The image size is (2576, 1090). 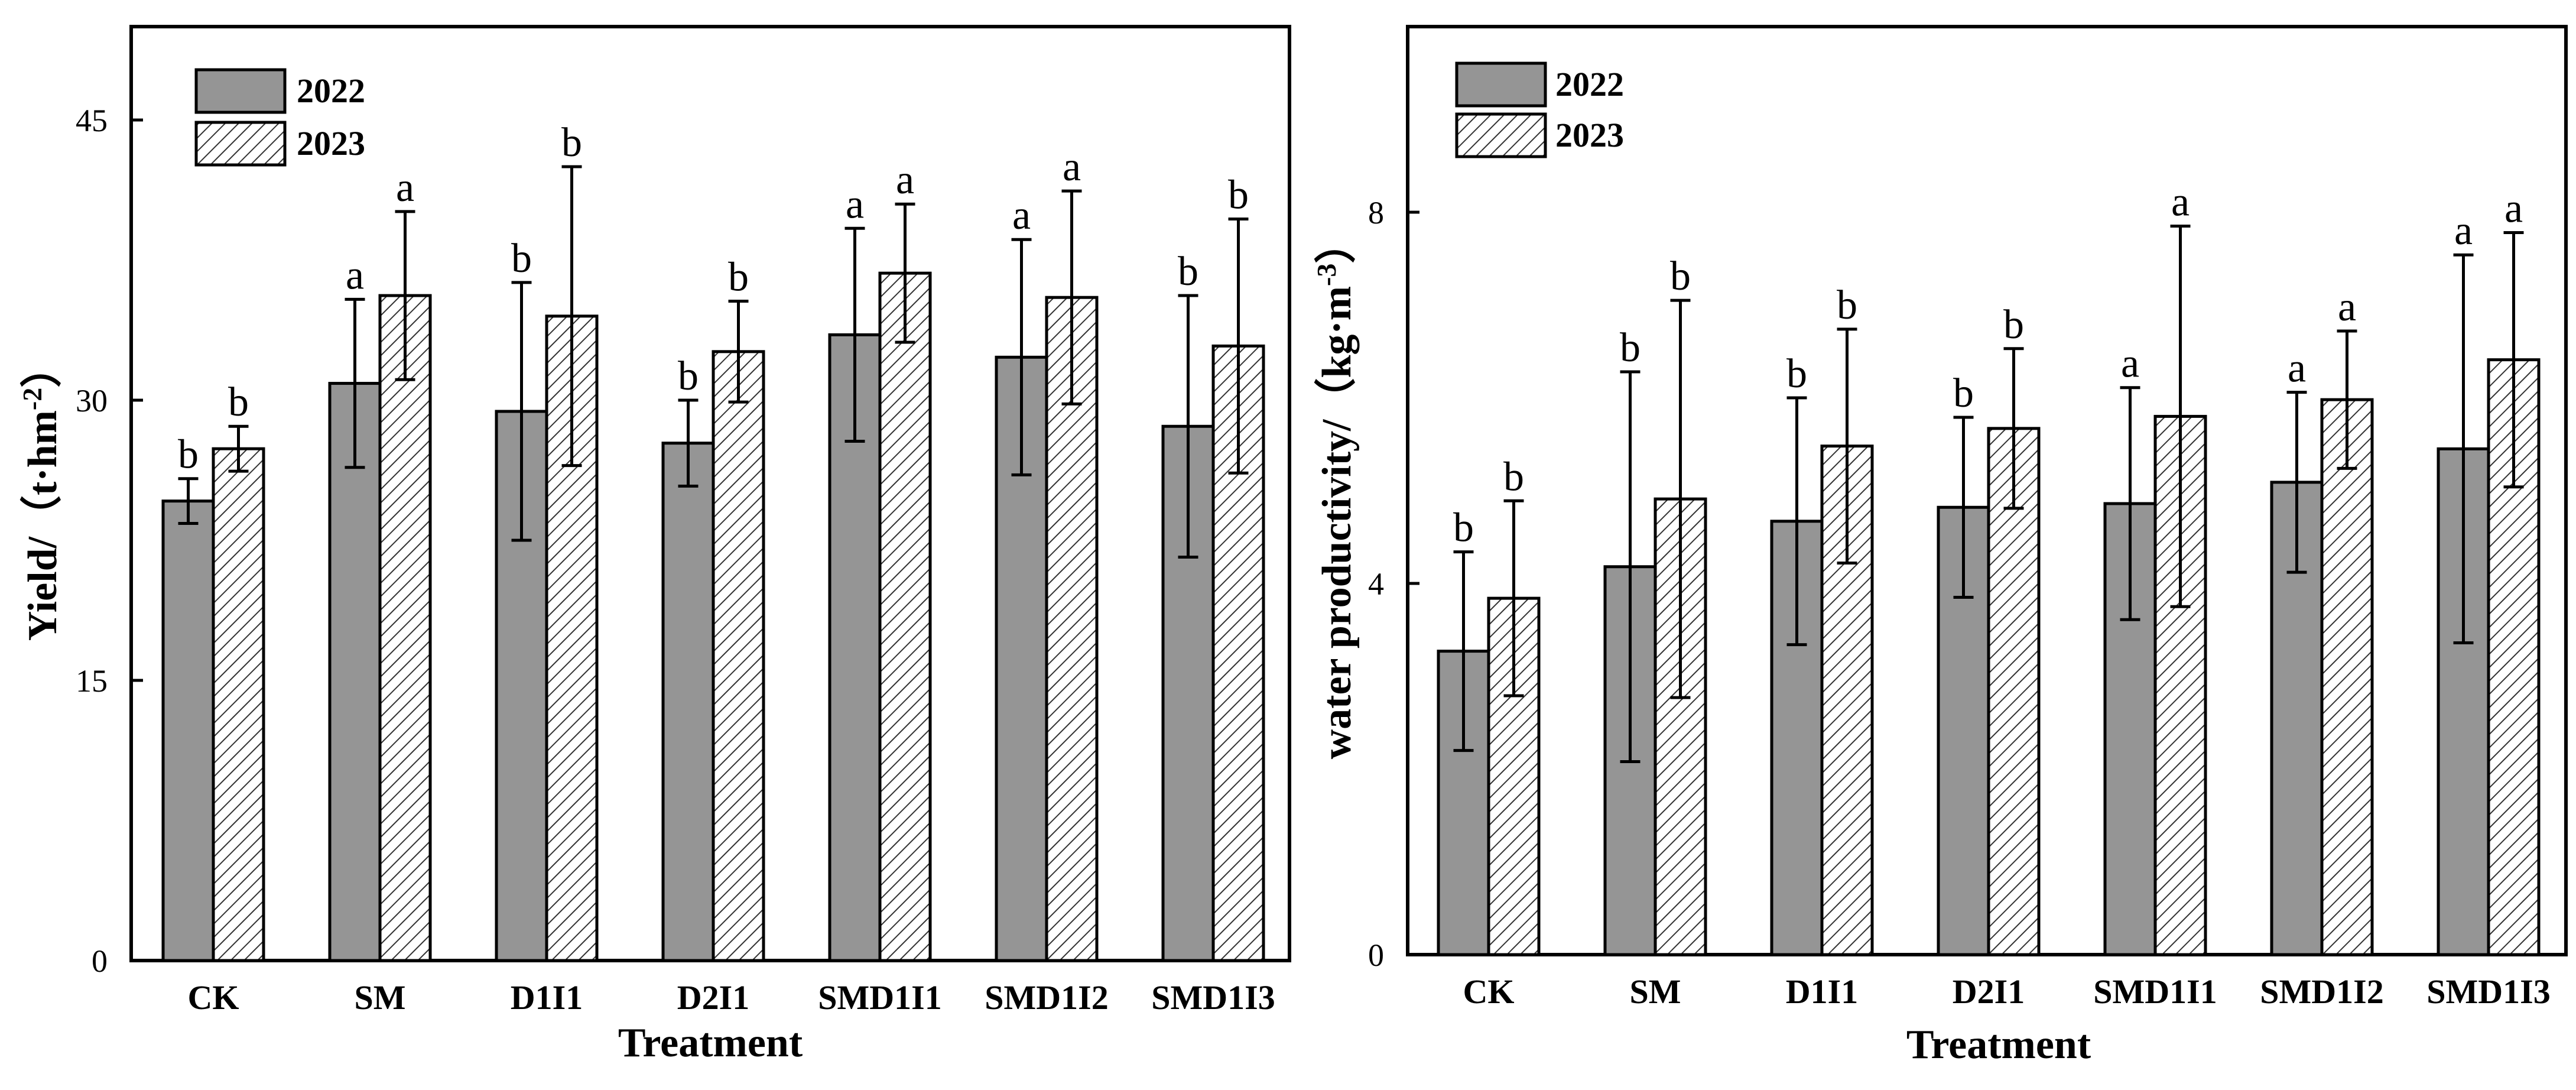 What do you see at coordinates (92, 401) in the screenshot?
I see `y-tick-label: 30` at bounding box center [92, 401].